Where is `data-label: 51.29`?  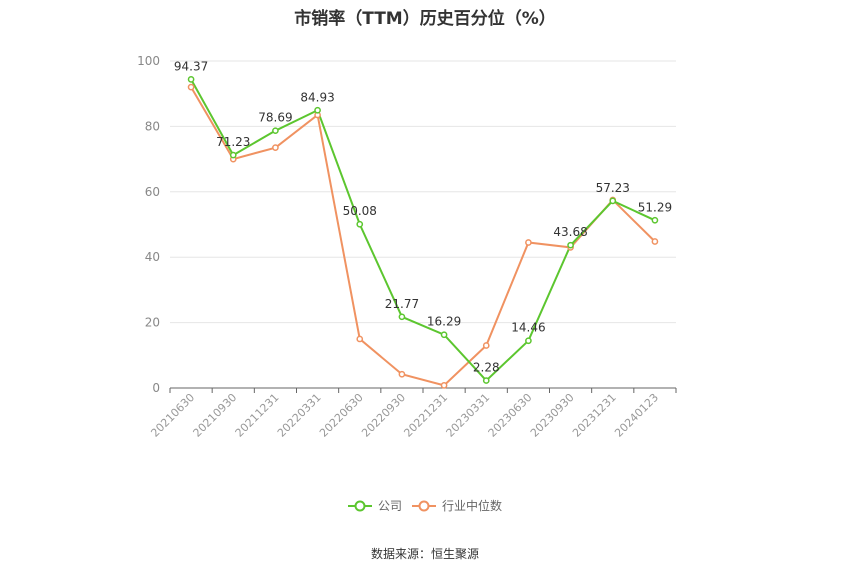
data-label: 51.29 is located at coordinates (655, 207).